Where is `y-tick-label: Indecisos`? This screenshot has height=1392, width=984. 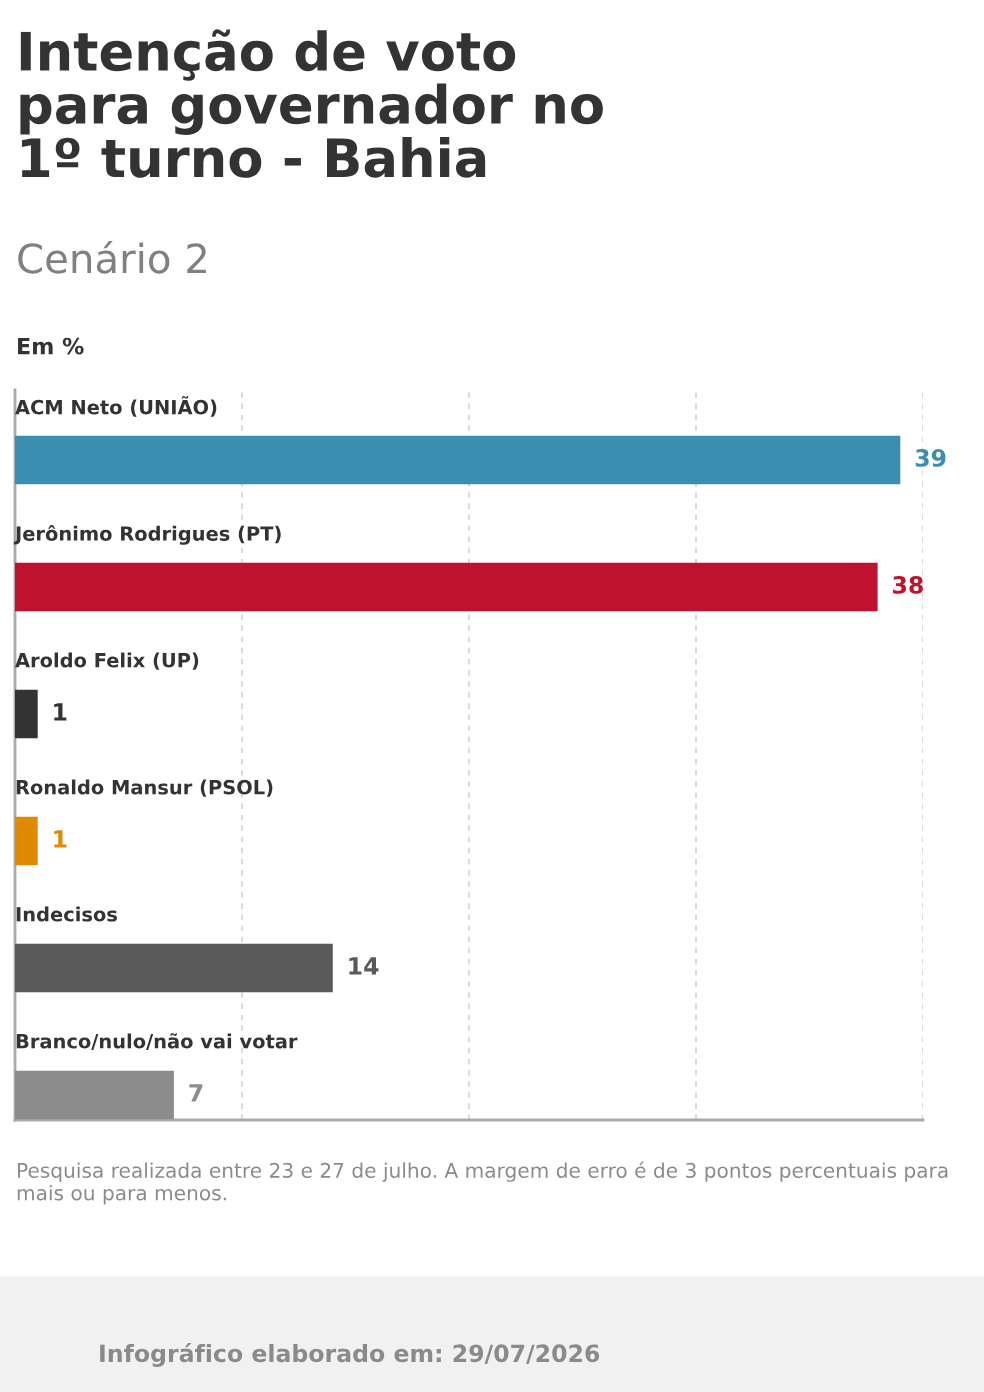
y-tick-label: Indecisos is located at coordinates (66, 914).